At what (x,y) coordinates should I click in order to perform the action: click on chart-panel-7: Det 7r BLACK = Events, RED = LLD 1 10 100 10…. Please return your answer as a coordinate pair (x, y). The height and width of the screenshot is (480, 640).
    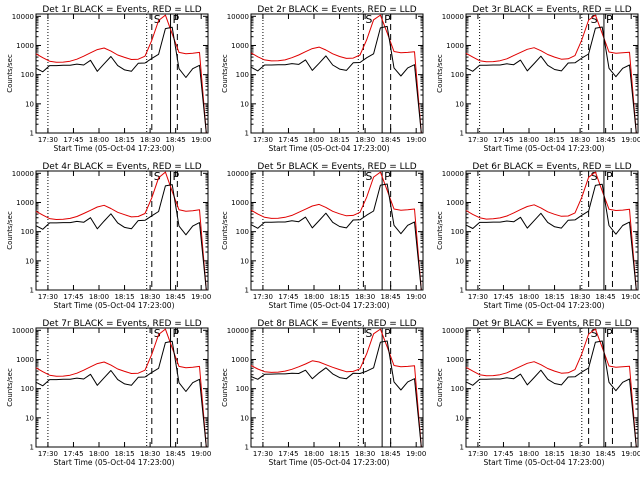
    Looking at the image, I should click on (108, 393).